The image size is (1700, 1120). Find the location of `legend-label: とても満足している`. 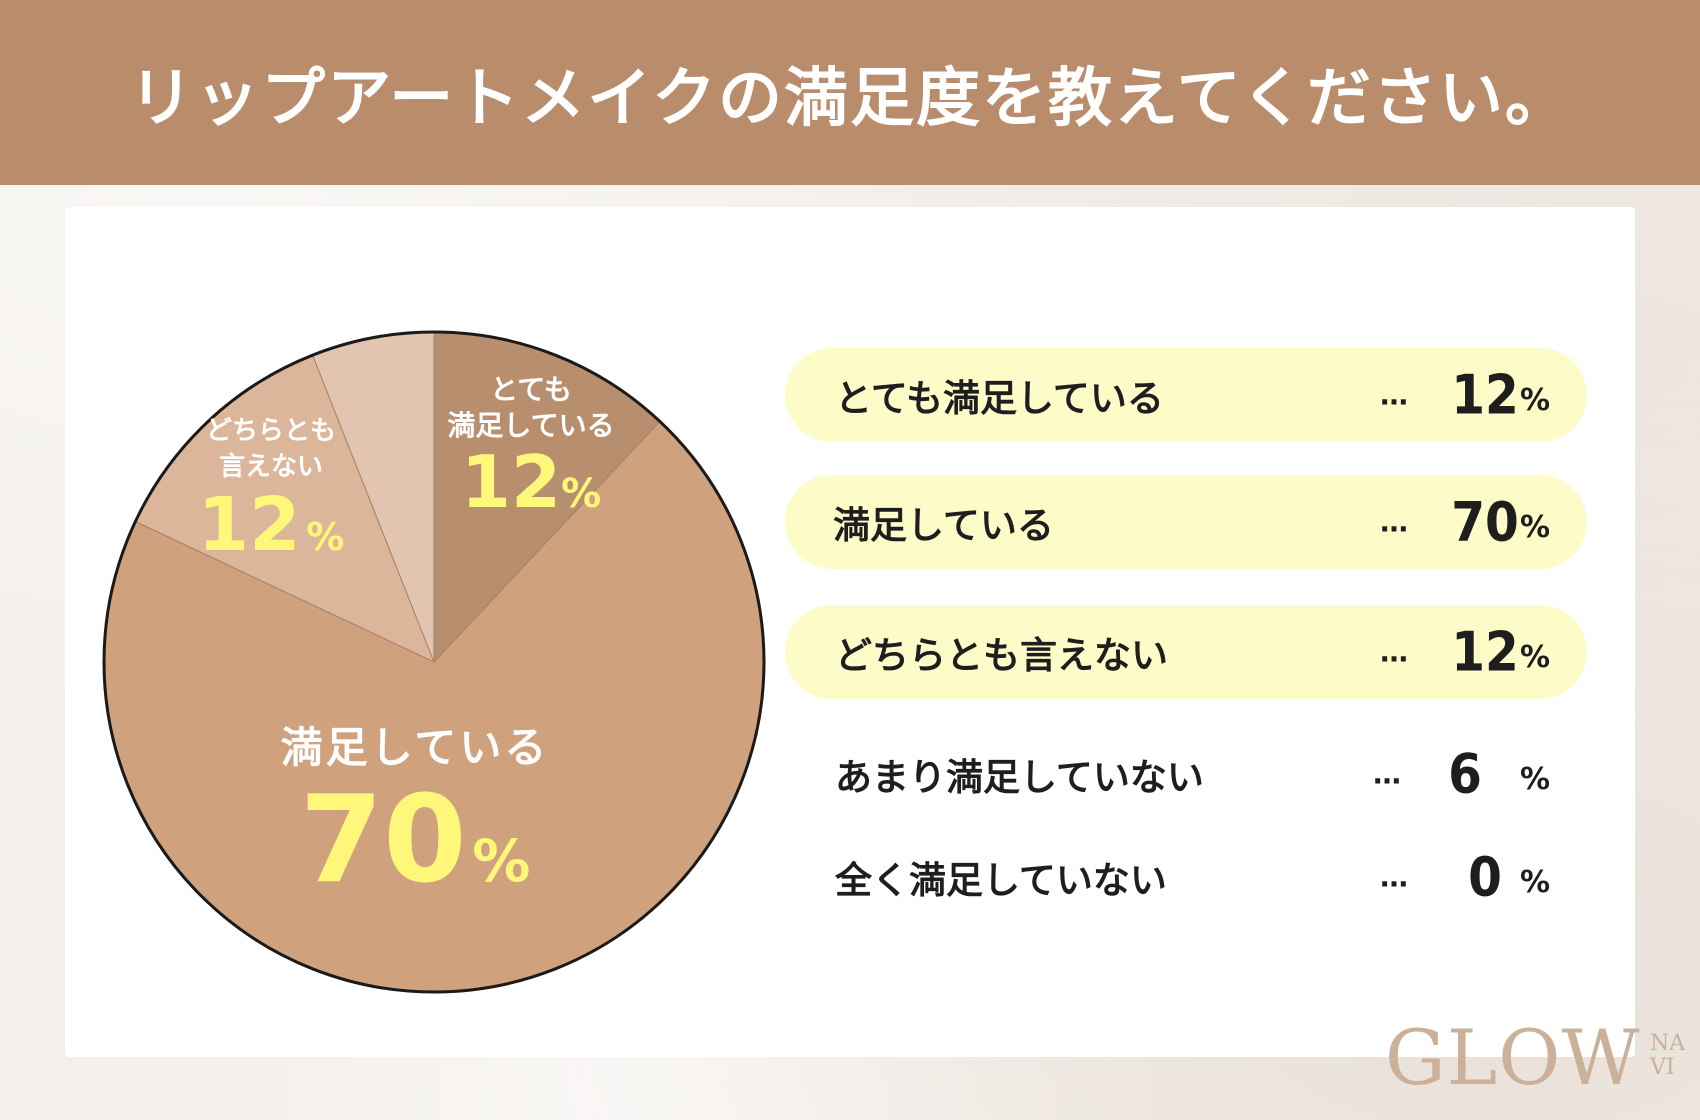

legend-label: とても満足している is located at coordinates (999, 398).